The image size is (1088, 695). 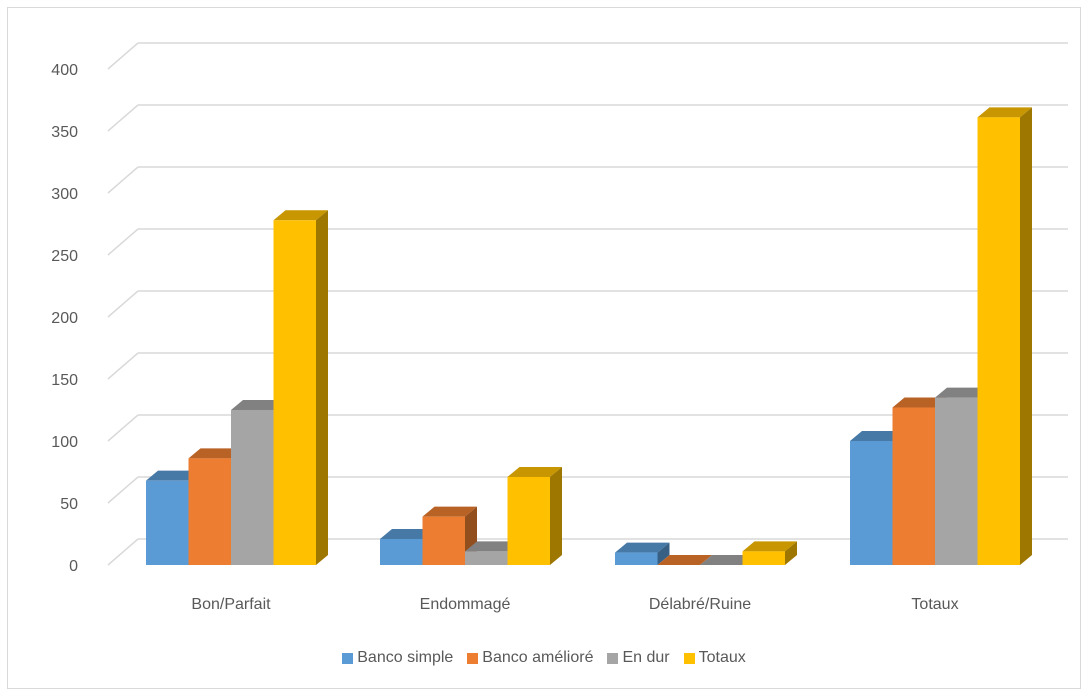 I want to click on legend-item: Banco simple, so click(x=397, y=658).